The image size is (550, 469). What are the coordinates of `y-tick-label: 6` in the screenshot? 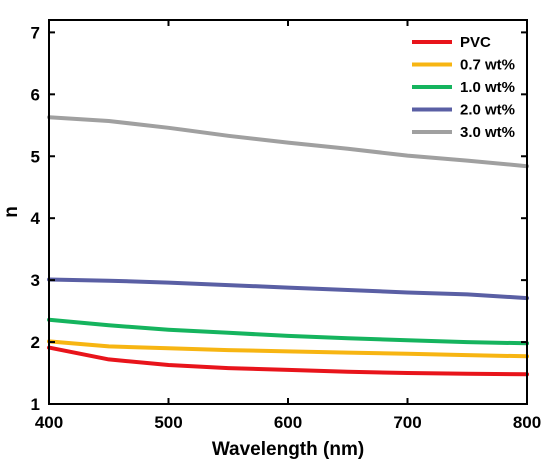 It's located at (35, 94).